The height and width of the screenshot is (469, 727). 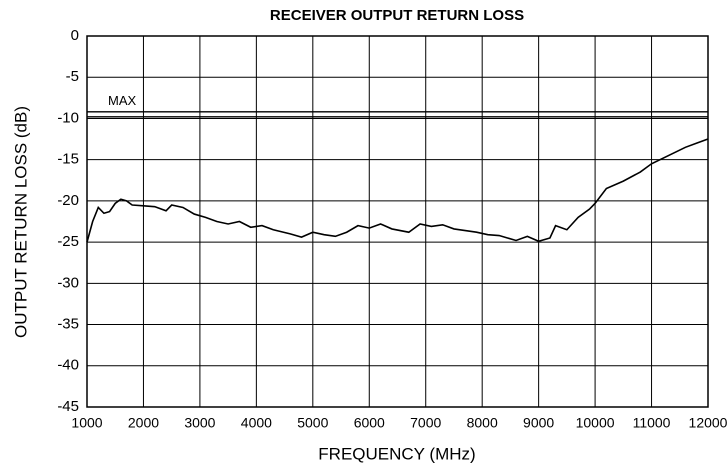 I want to click on x-tick-label: 9000, so click(x=538, y=423).